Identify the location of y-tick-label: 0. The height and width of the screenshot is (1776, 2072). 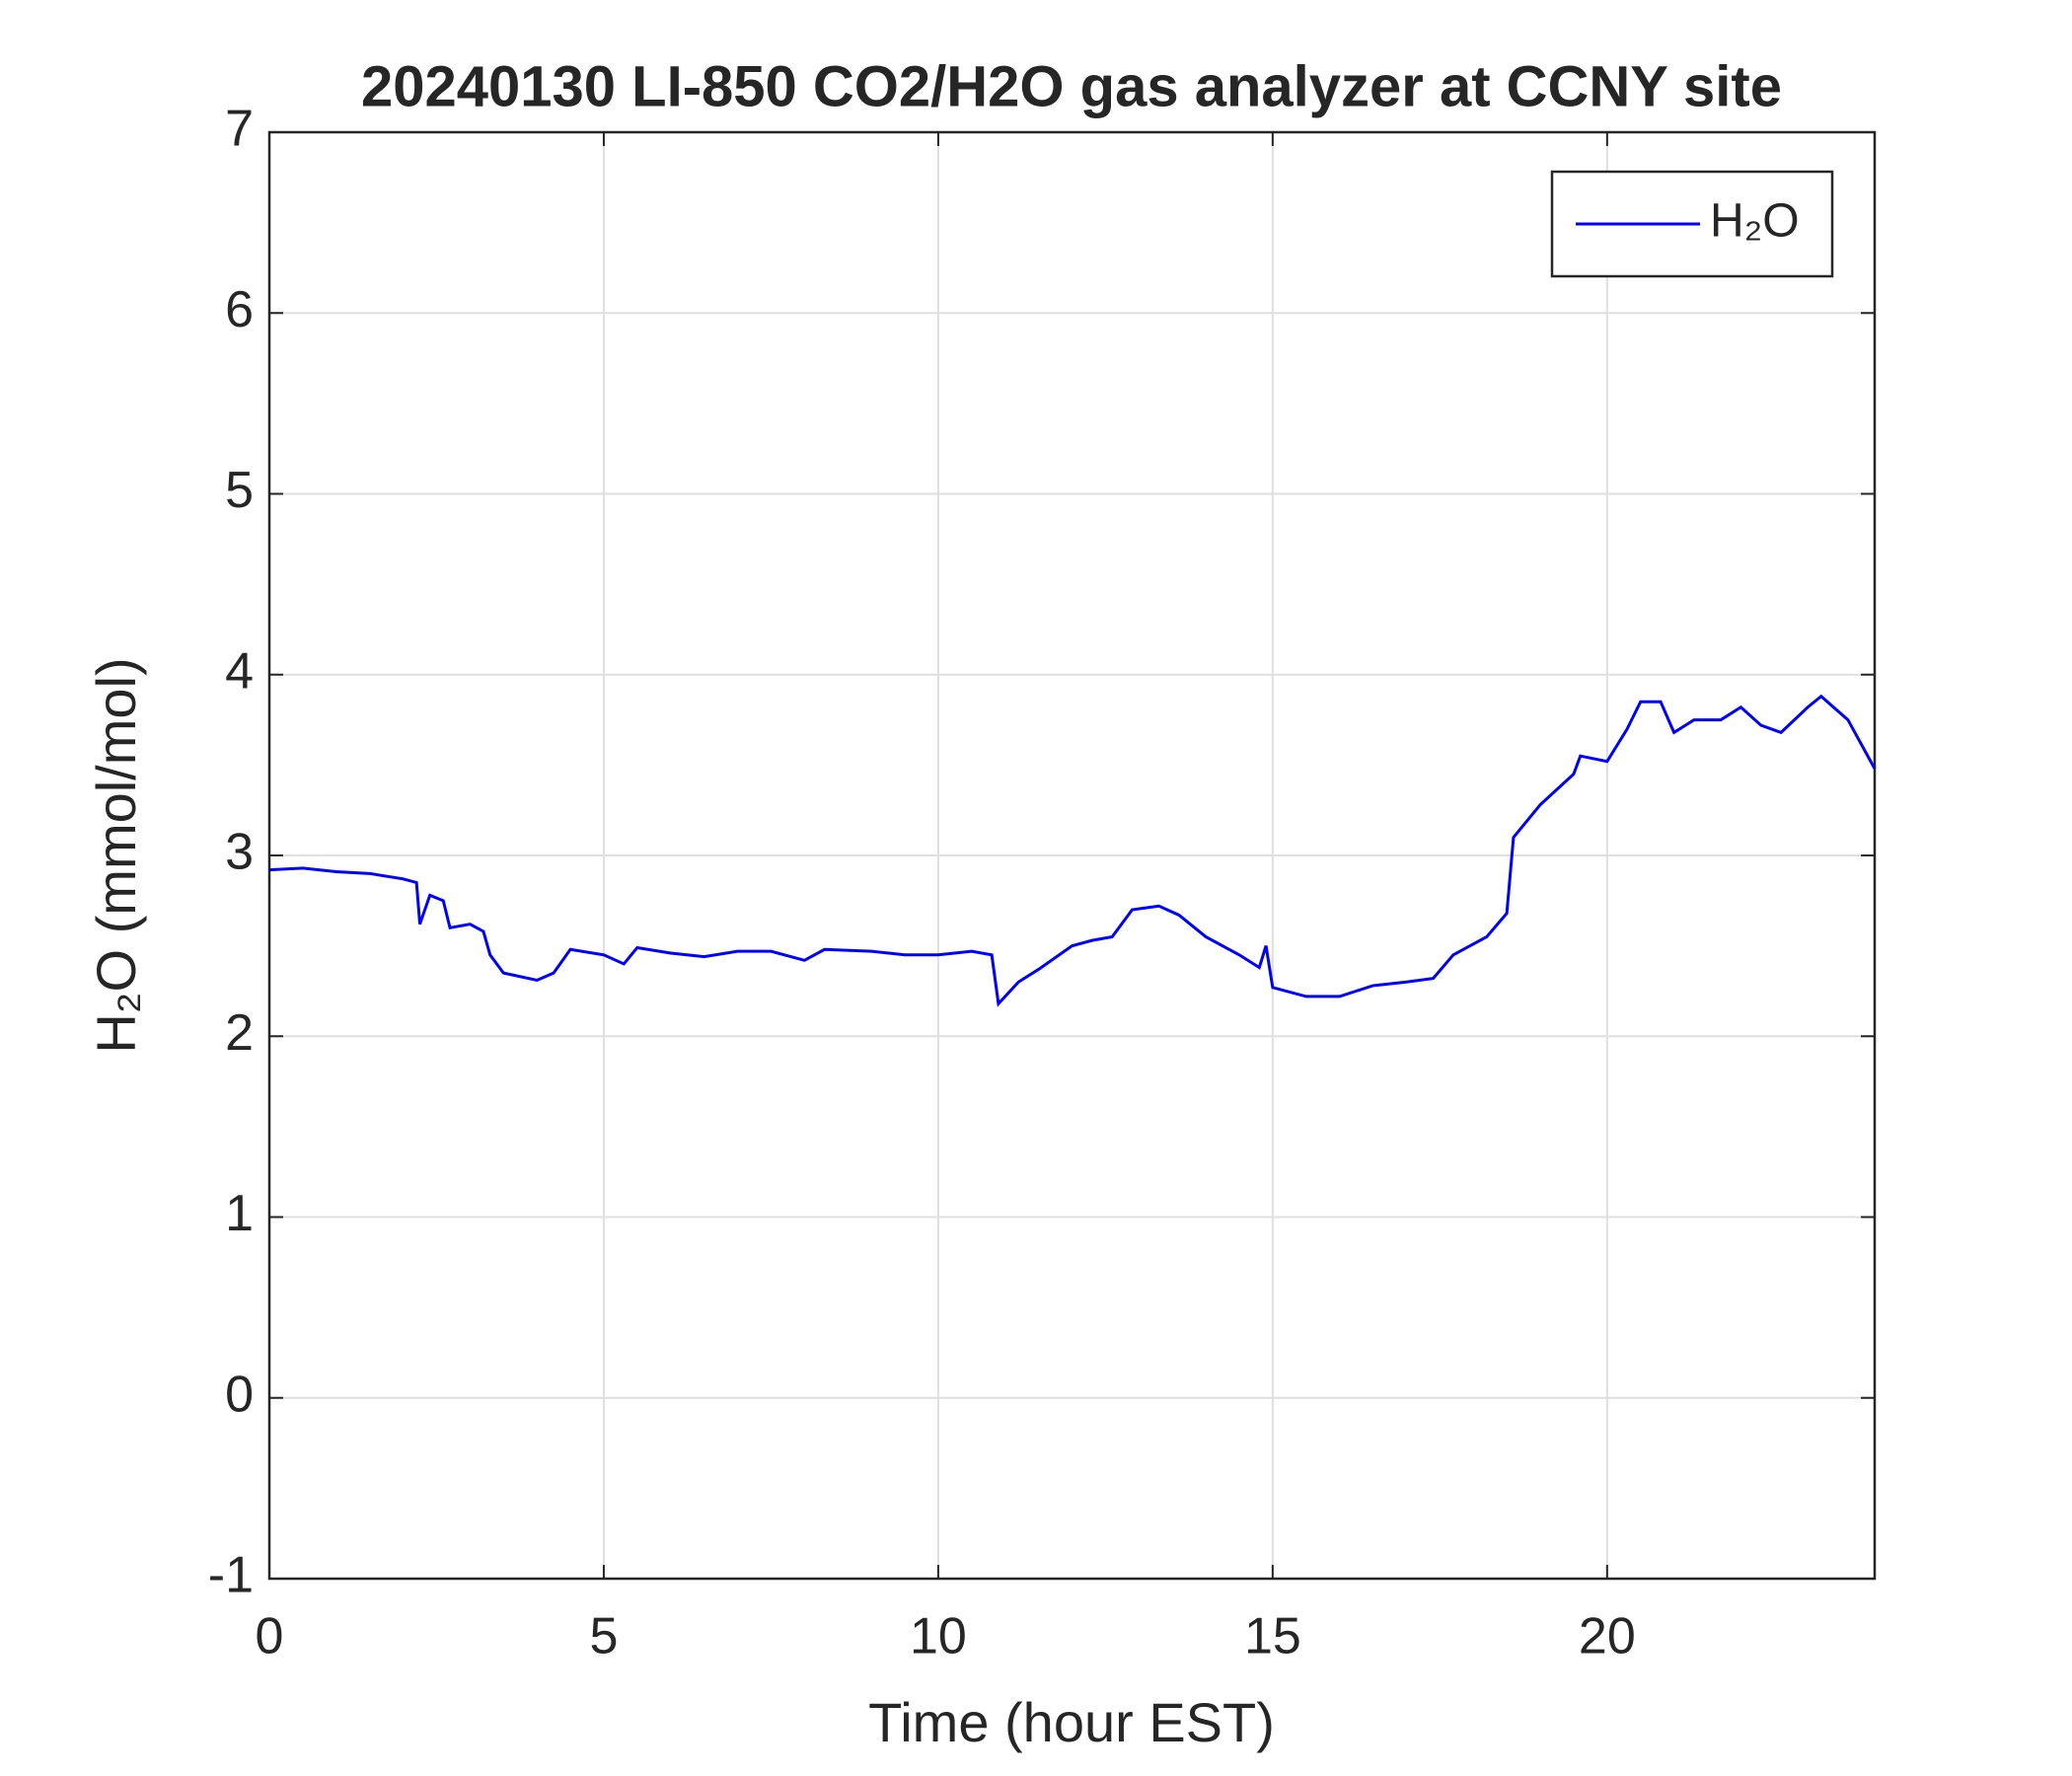
(240, 1395).